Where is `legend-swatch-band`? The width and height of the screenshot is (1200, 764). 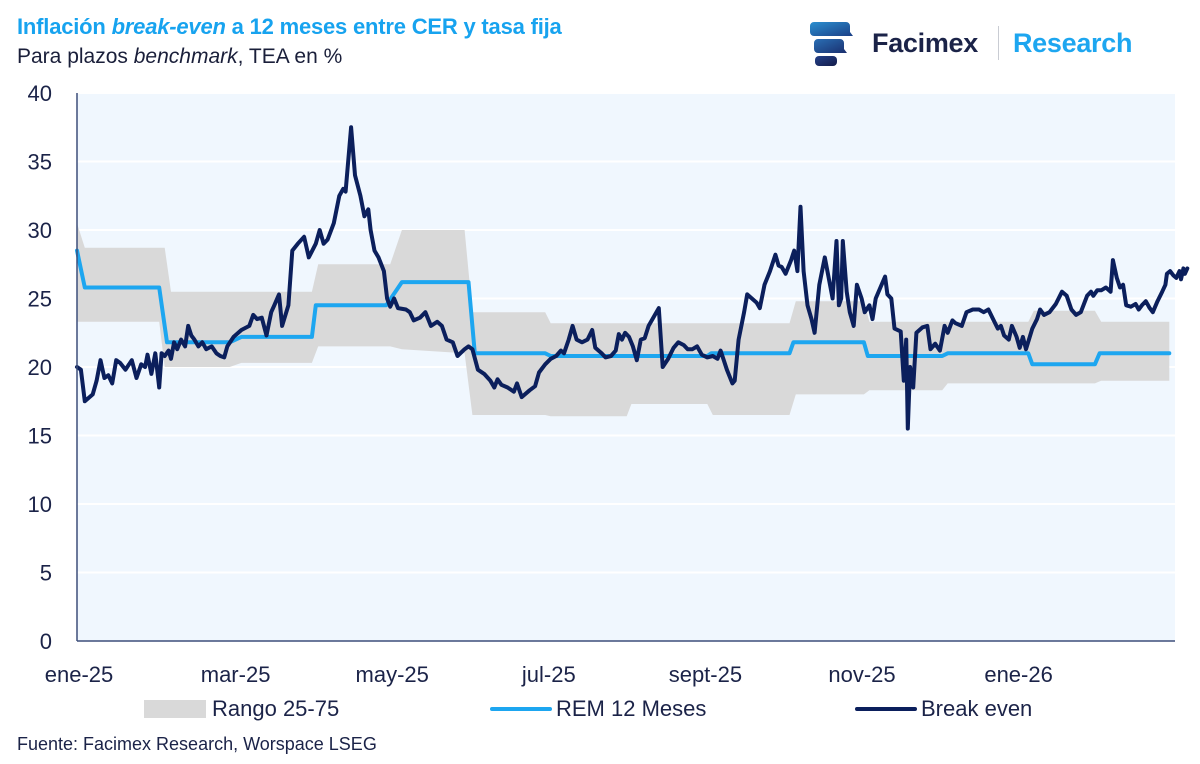
legend-swatch-band is located at coordinates (175, 709).